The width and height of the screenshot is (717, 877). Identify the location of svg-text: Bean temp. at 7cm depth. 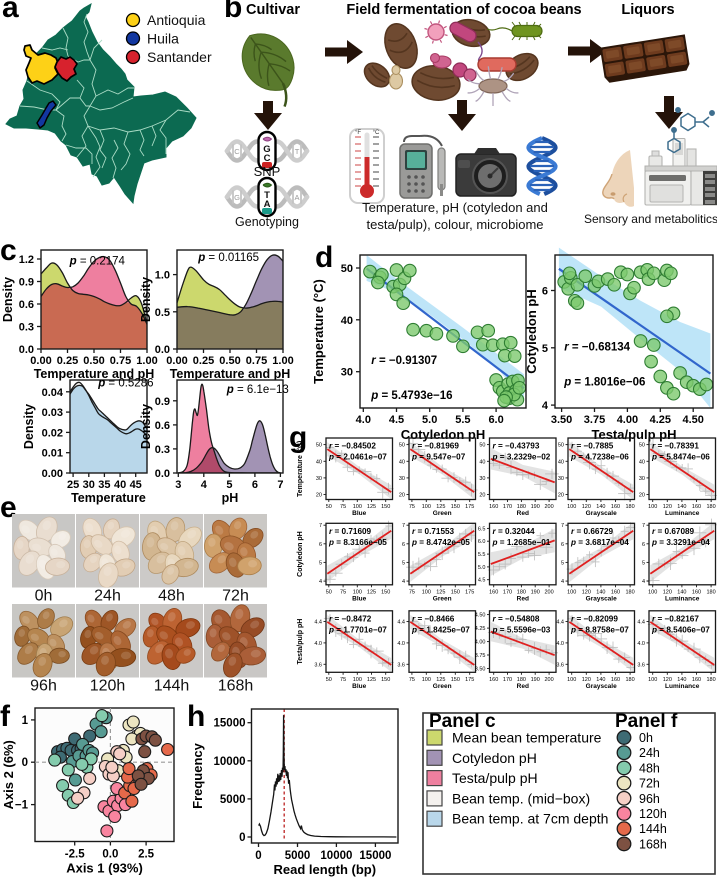
(530, 819).